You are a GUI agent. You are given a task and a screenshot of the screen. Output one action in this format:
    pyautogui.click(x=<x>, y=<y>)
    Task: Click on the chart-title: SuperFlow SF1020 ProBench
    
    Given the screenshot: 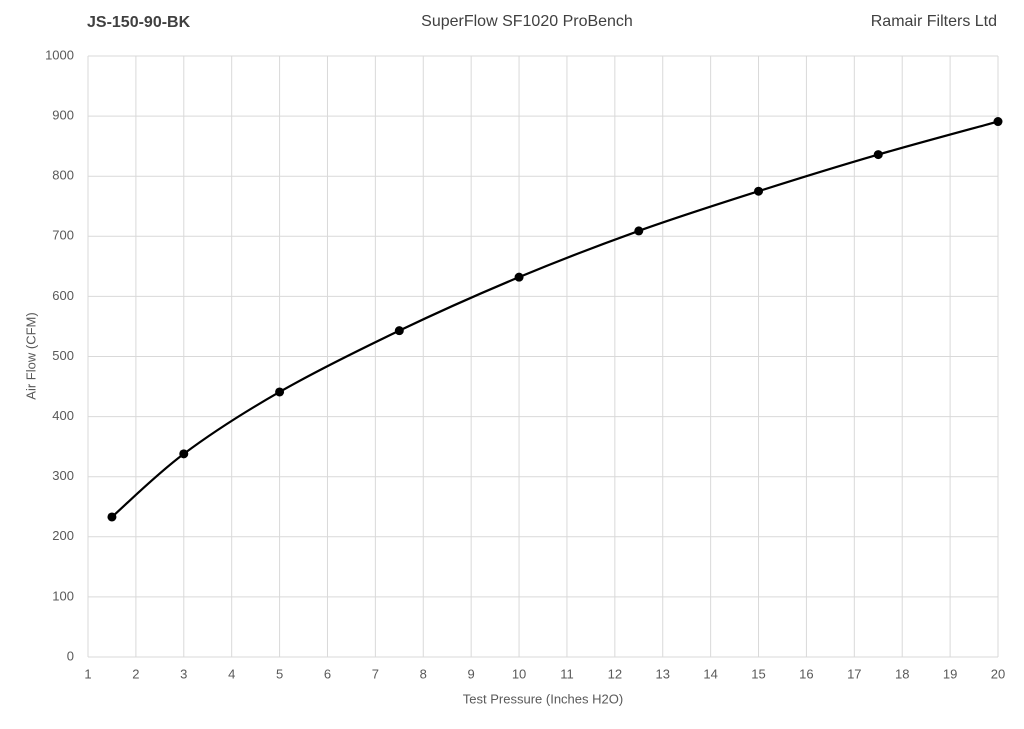 What is the action you would take?
    pyautogui.click(x=527, y=21)
    